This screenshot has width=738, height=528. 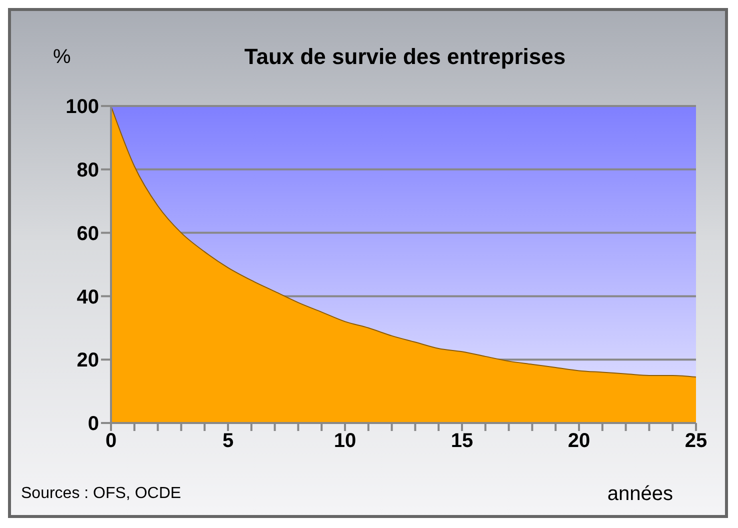 I want to click on x-axis-title: années, so click(x=640, y=494).